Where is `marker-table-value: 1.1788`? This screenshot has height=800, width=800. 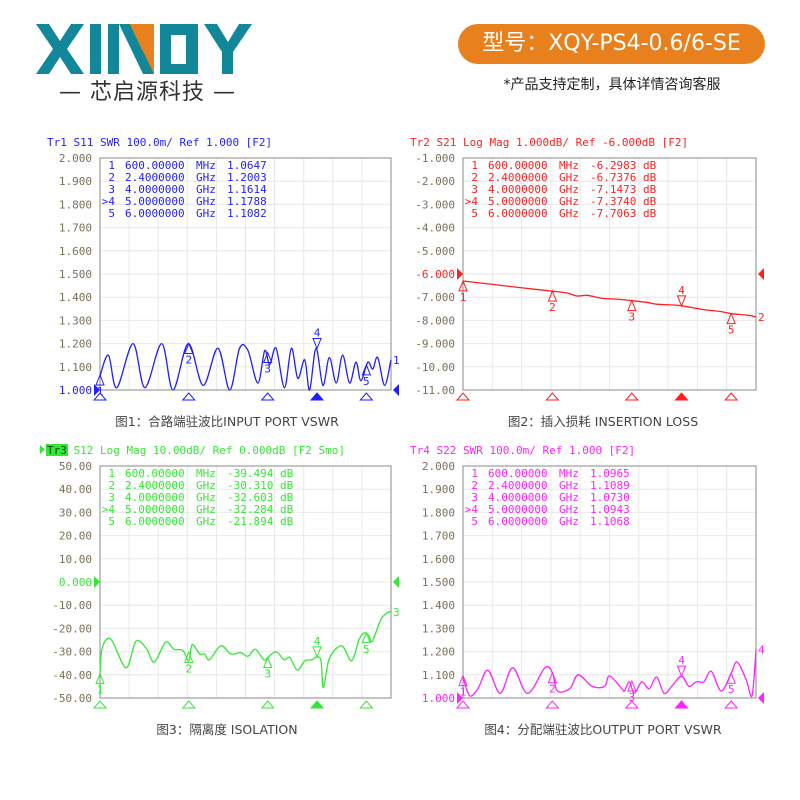
marker-table-value: 1.1788 is located at coordinates (247, 201).